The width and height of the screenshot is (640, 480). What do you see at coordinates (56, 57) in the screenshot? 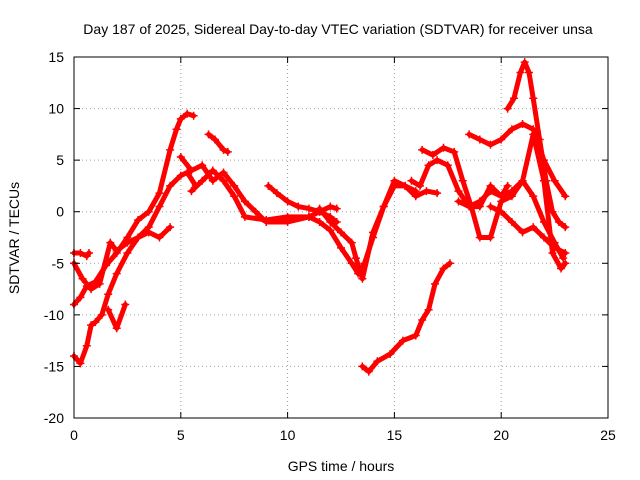
I see `y-tick-label: 15` at bounding box center [56, 57].